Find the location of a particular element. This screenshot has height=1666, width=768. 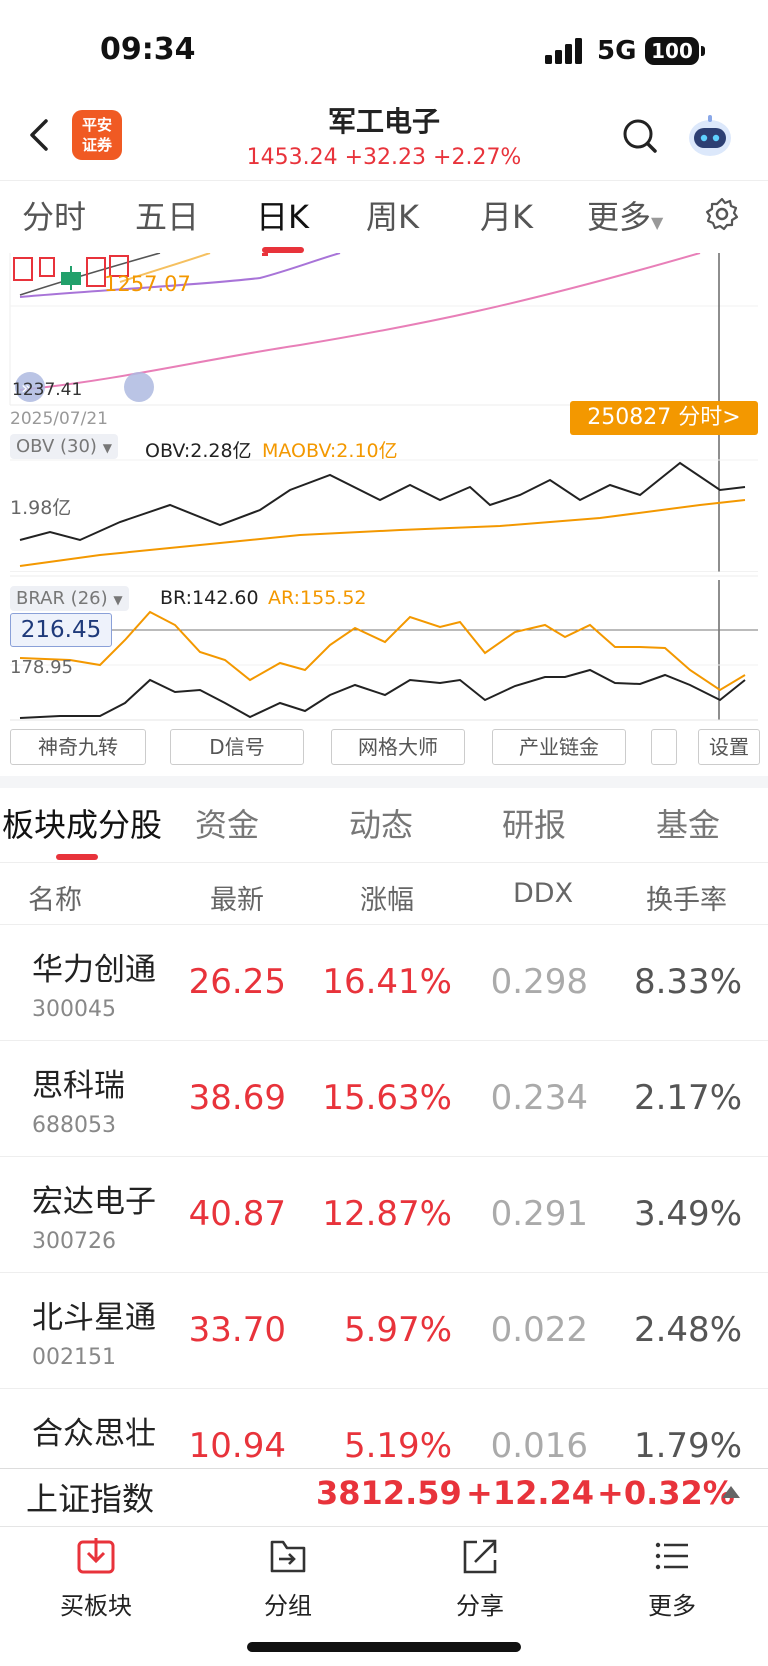

signal-icon is located at coordinates (563, 51).